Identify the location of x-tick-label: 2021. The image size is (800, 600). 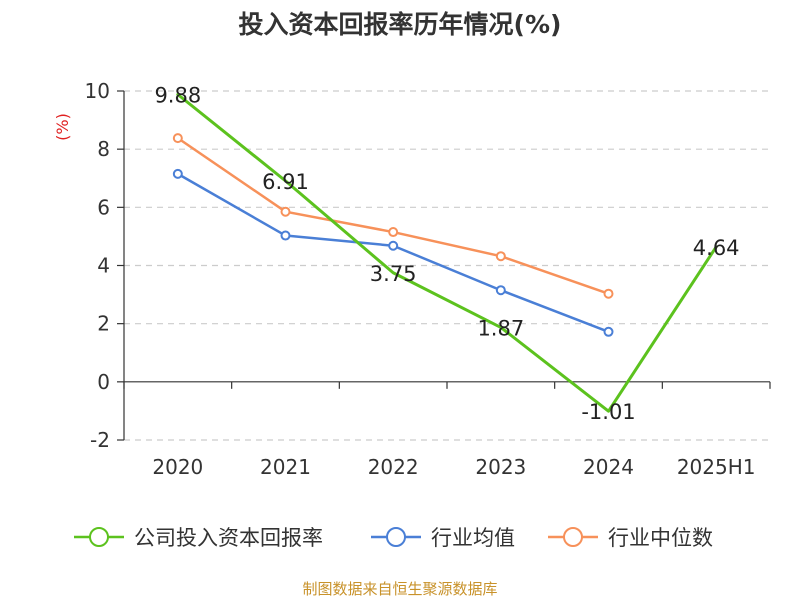
(285, 467).